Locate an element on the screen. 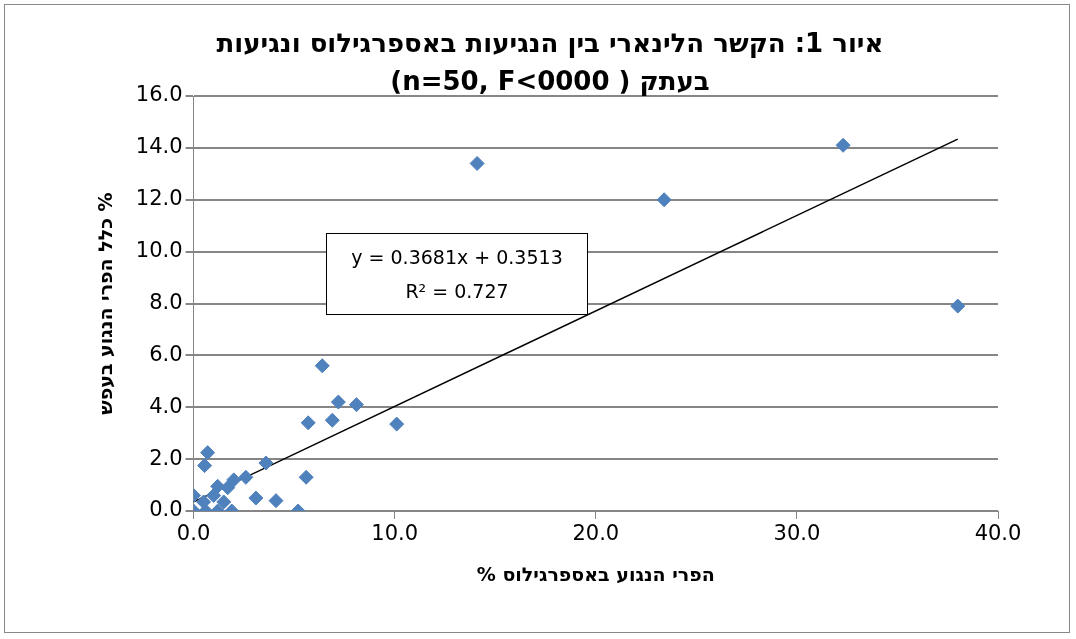 The image size is (1076, 639). y-tick-label: 4.0 is located at coordinates (166, 405).